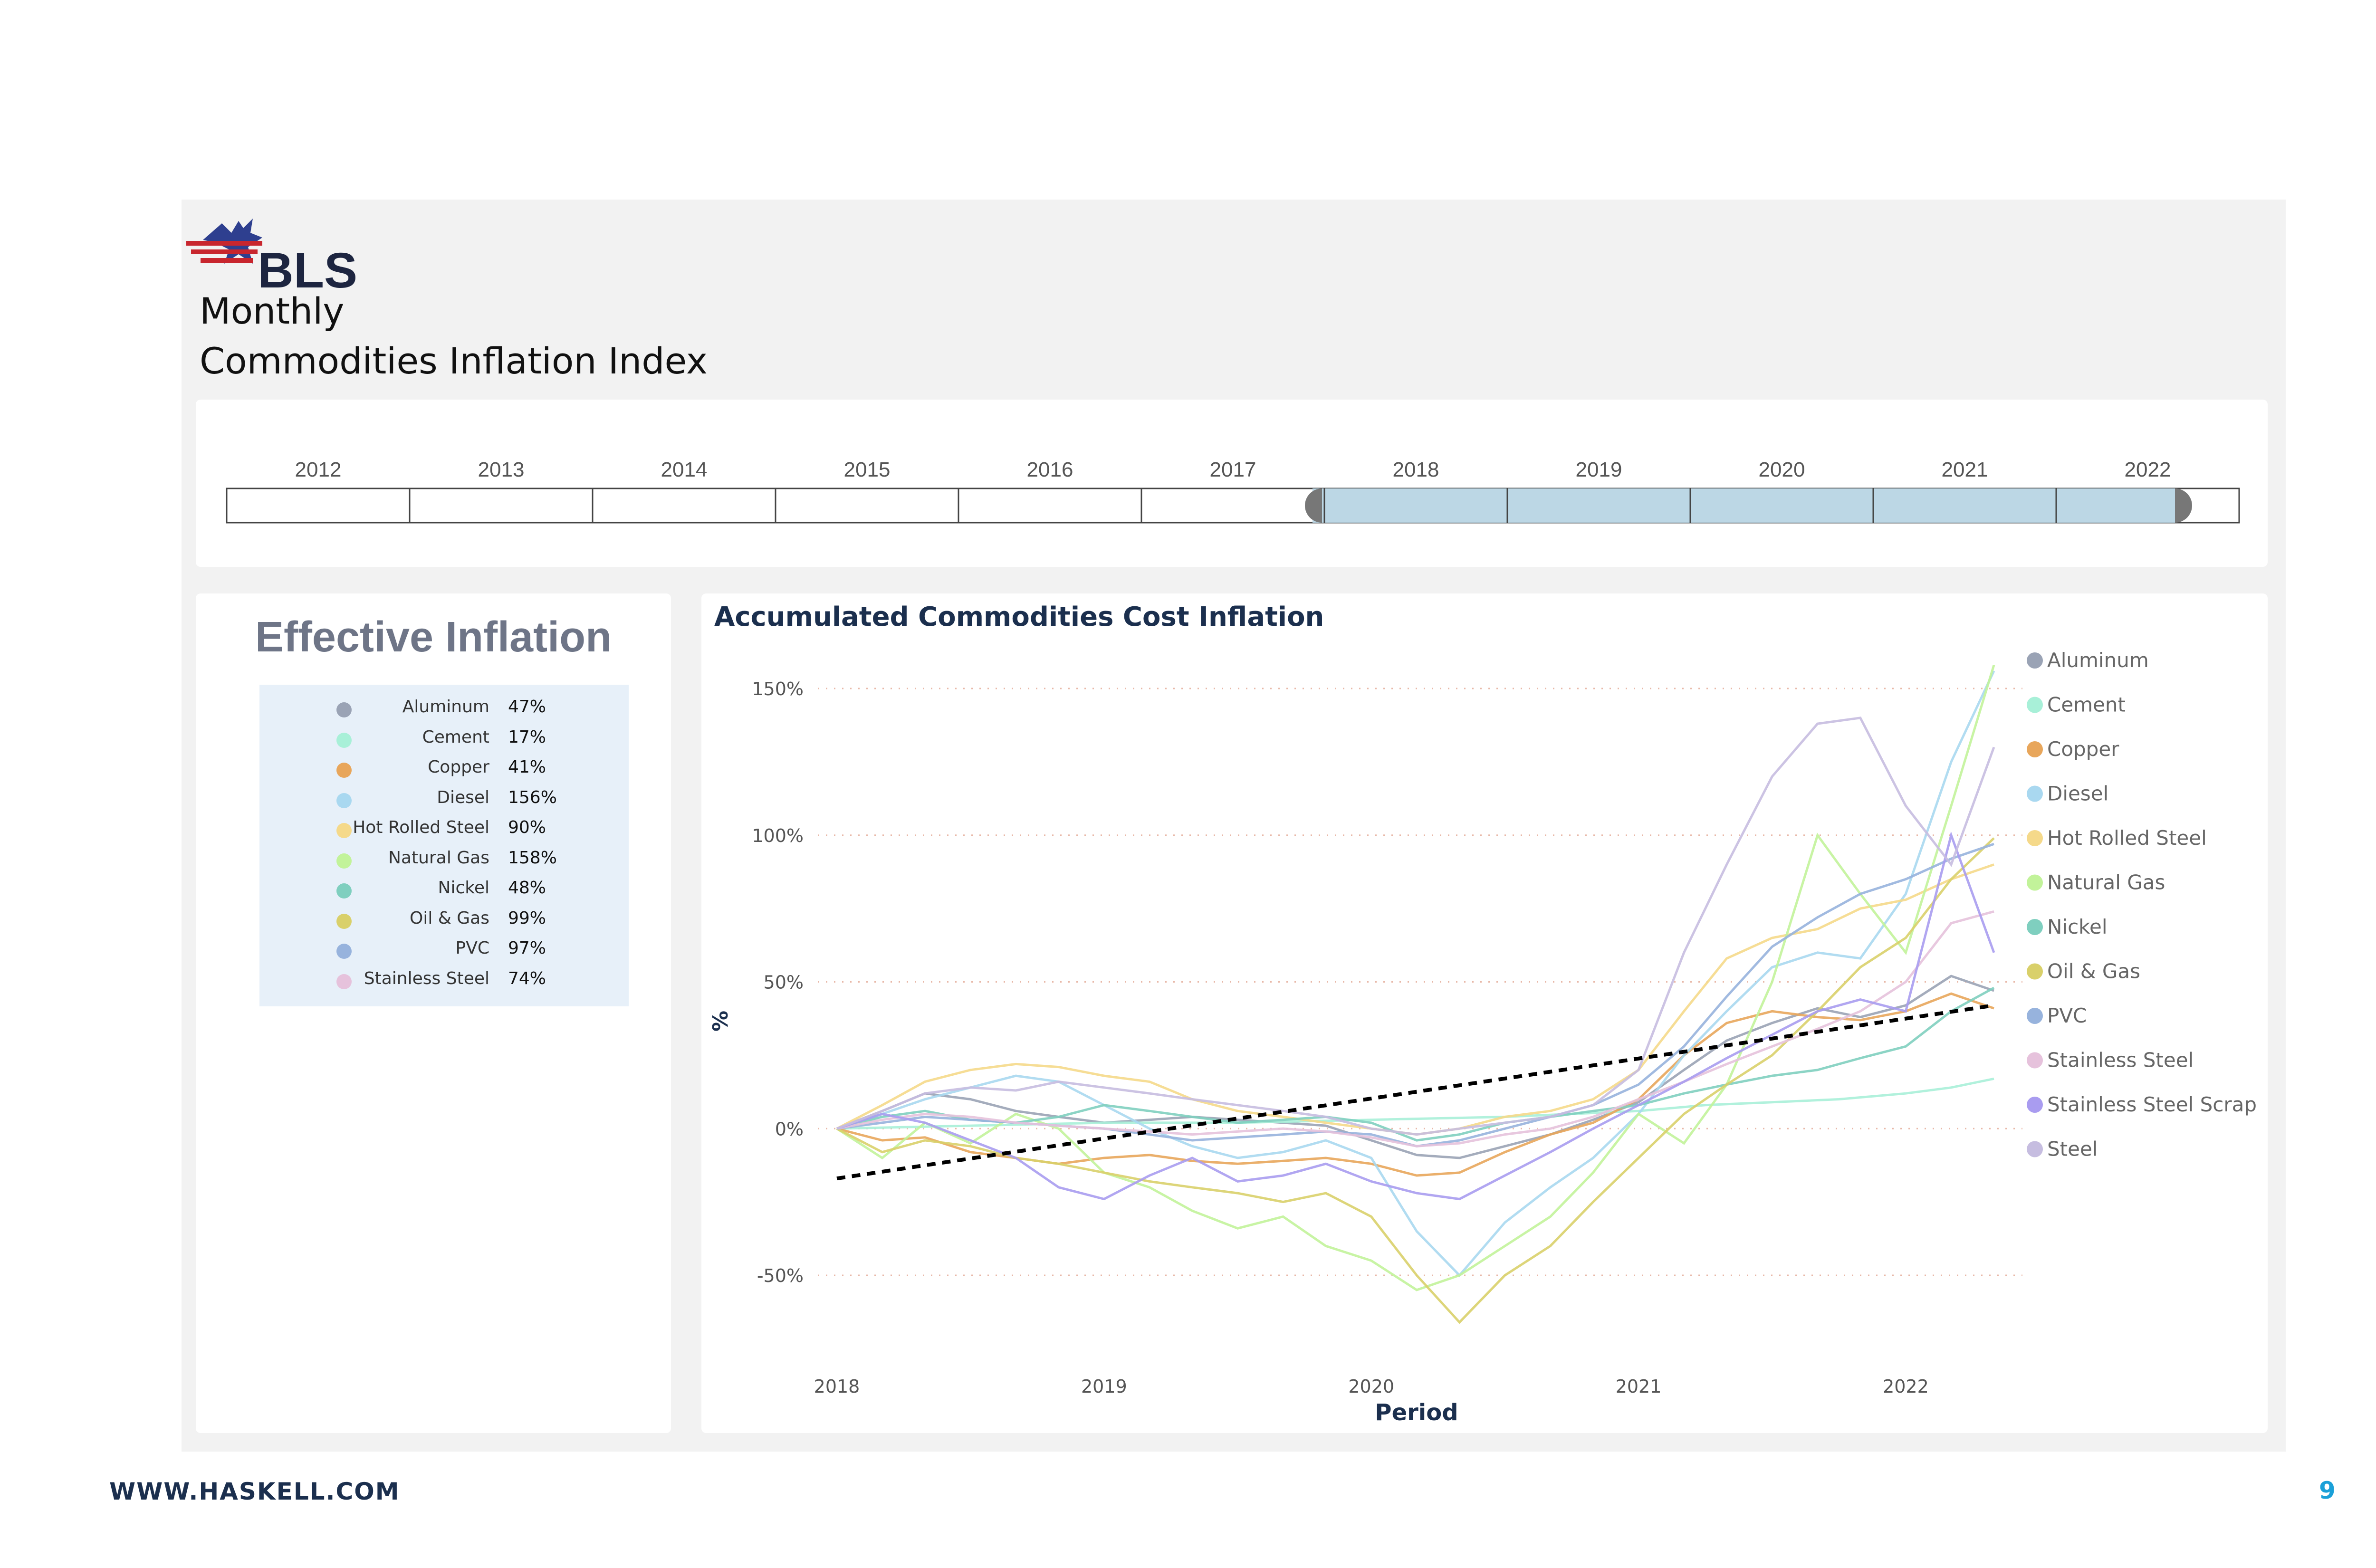 The width and height of the screenshot is (2376, 1568). What do you see at coordinates (444, 951) in the screenshot?
I see `effective-inflation-row: PVC 97%` at bounding box center [444, 951].